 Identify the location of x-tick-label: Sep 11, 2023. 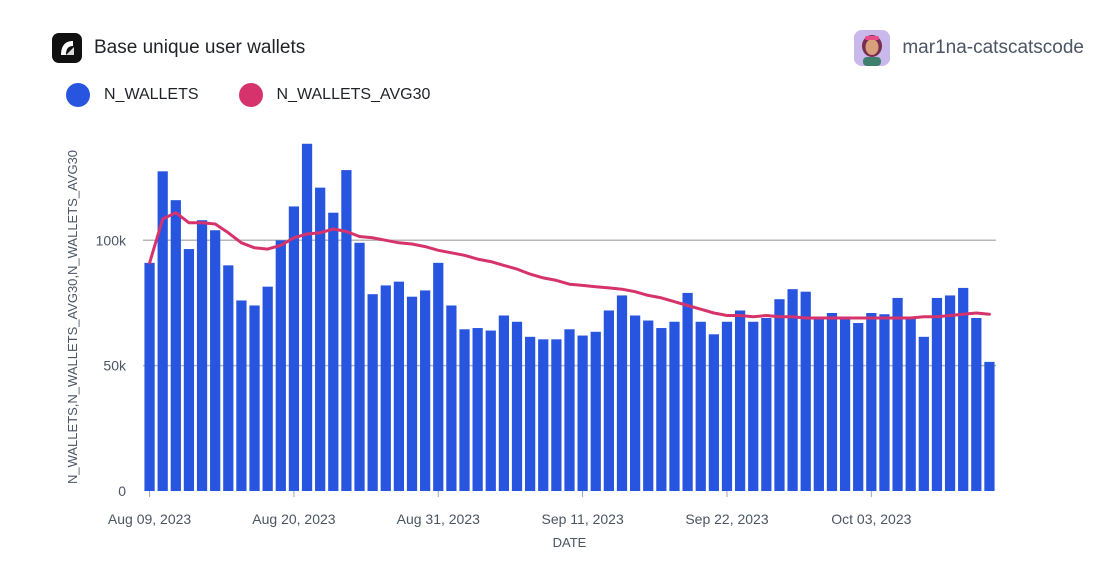
(582, 519).